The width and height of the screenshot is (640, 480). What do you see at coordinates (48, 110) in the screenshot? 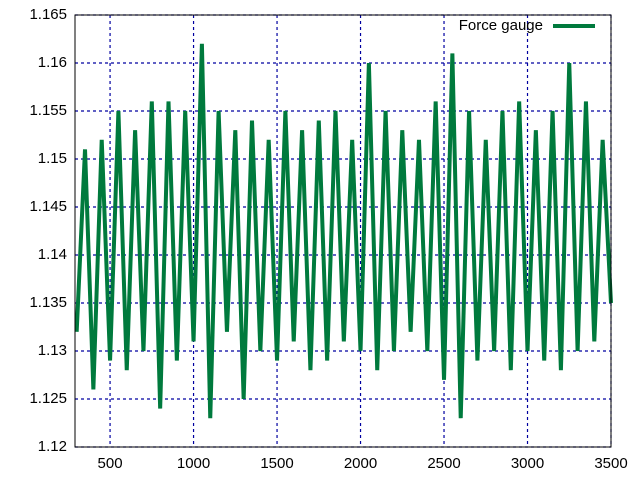
I see `y-tick-label: 1.155` at bounding box center [48, 110].